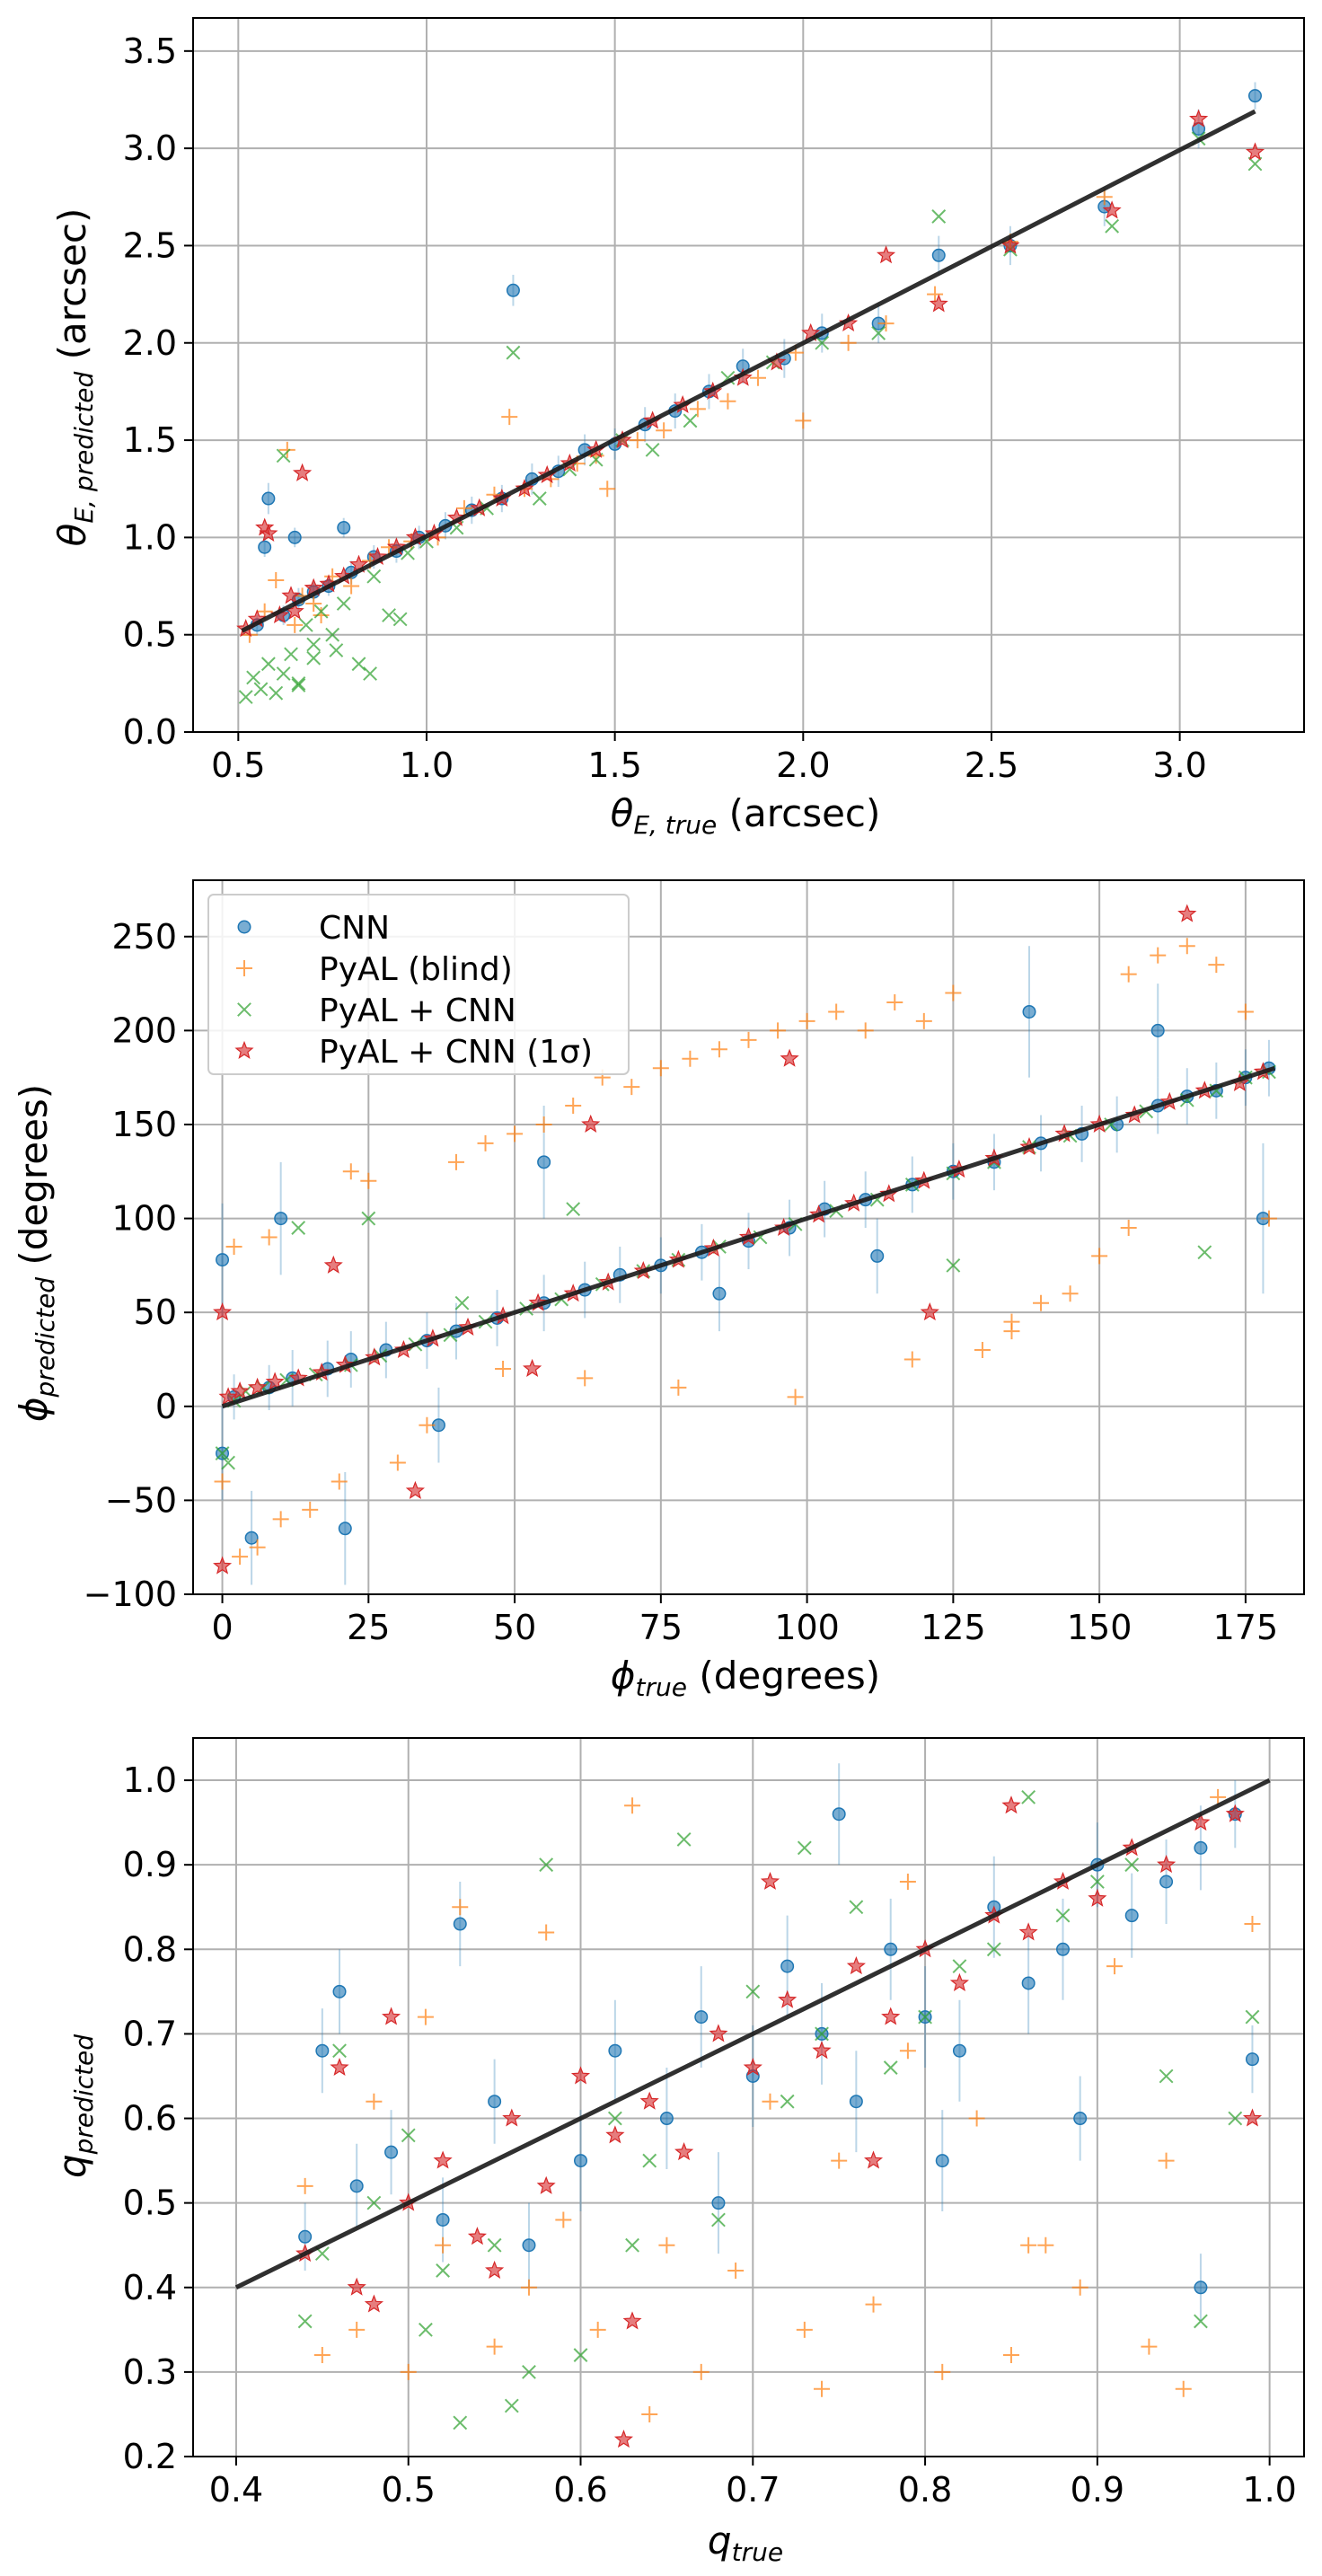  Describe the element at coordinates (36, 1253) in the screenshot. I see `y-axis-label: ϕpredicted (degrees)` at that location.